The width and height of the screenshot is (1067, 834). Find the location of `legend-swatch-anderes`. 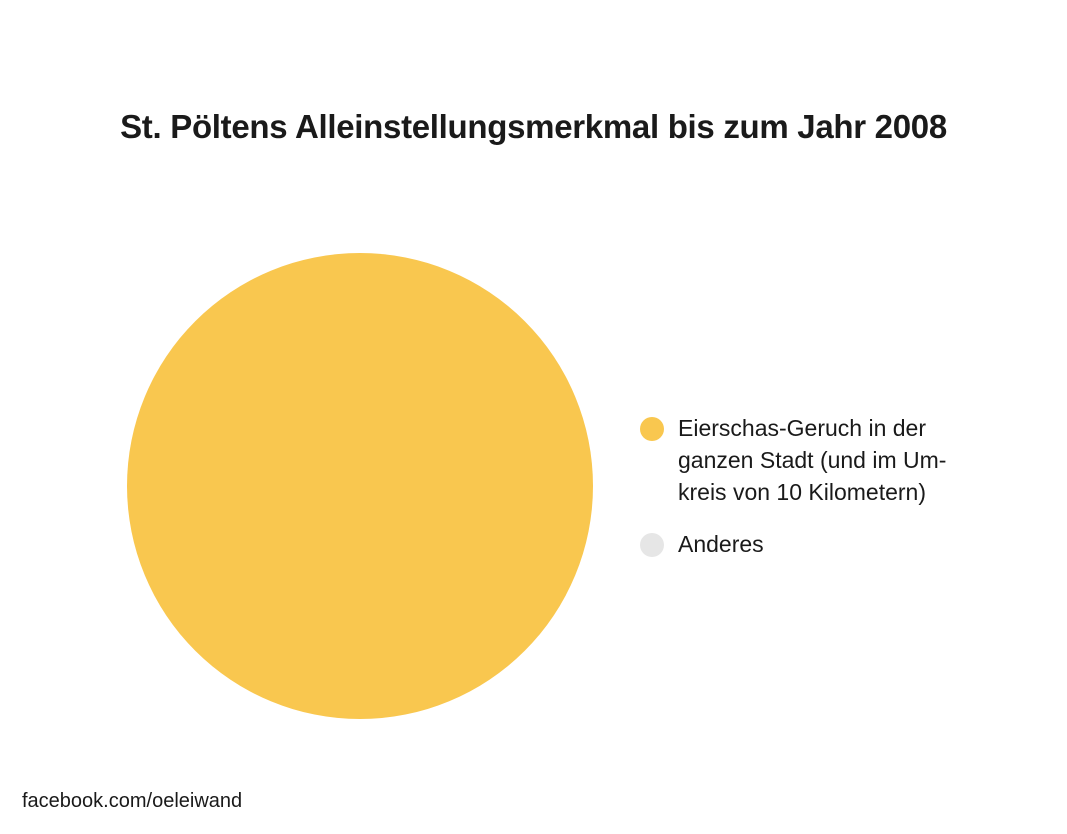

legend-swatch-anderes is located at coordinates (652, 545).